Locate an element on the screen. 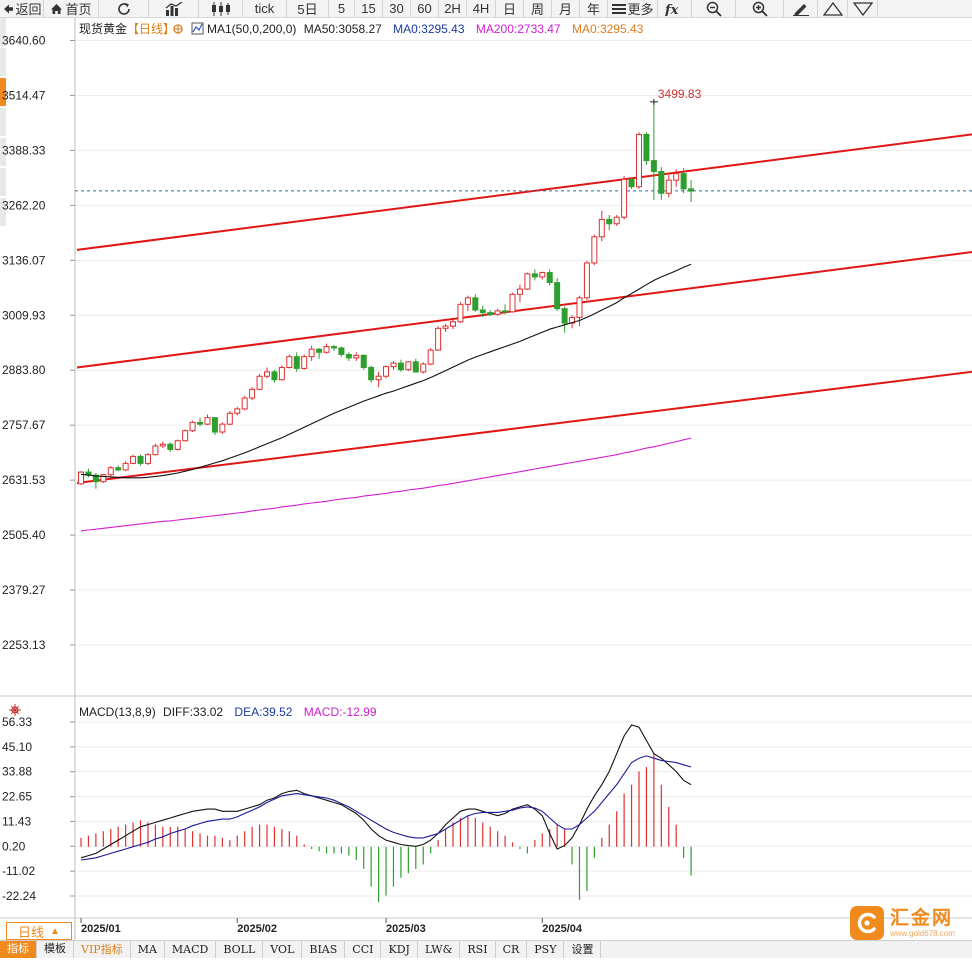  toolbar-button-8: 15 is located at coordinates (369, 9).